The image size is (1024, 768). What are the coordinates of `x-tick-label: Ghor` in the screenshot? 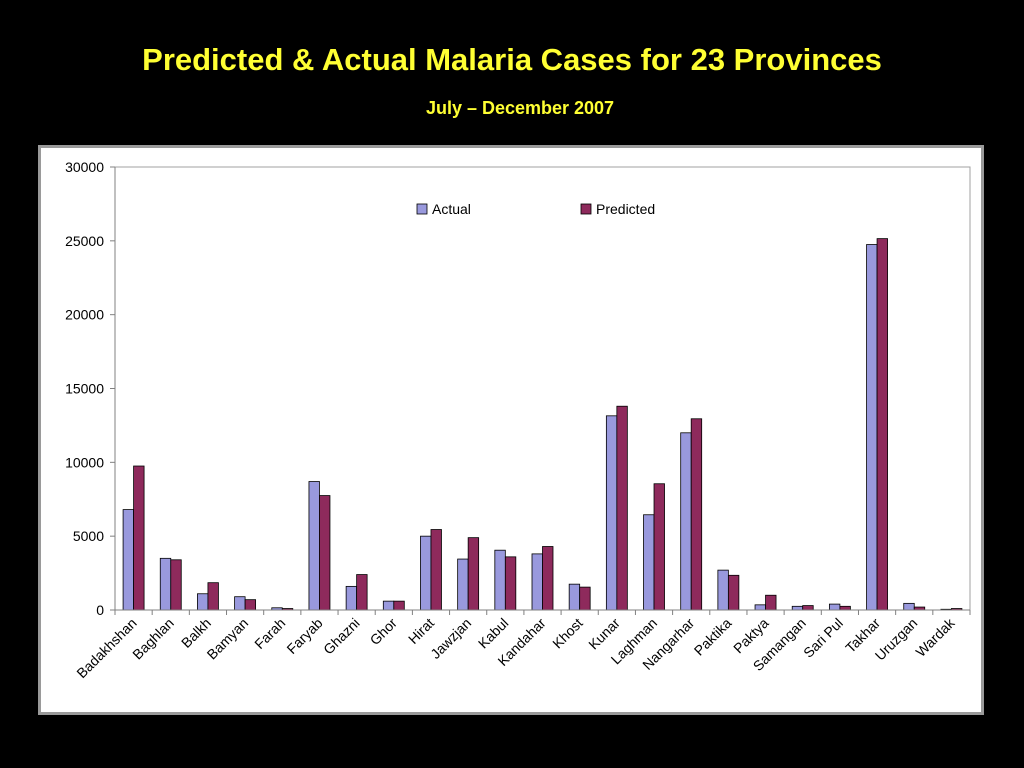 It's located at (384, 632).